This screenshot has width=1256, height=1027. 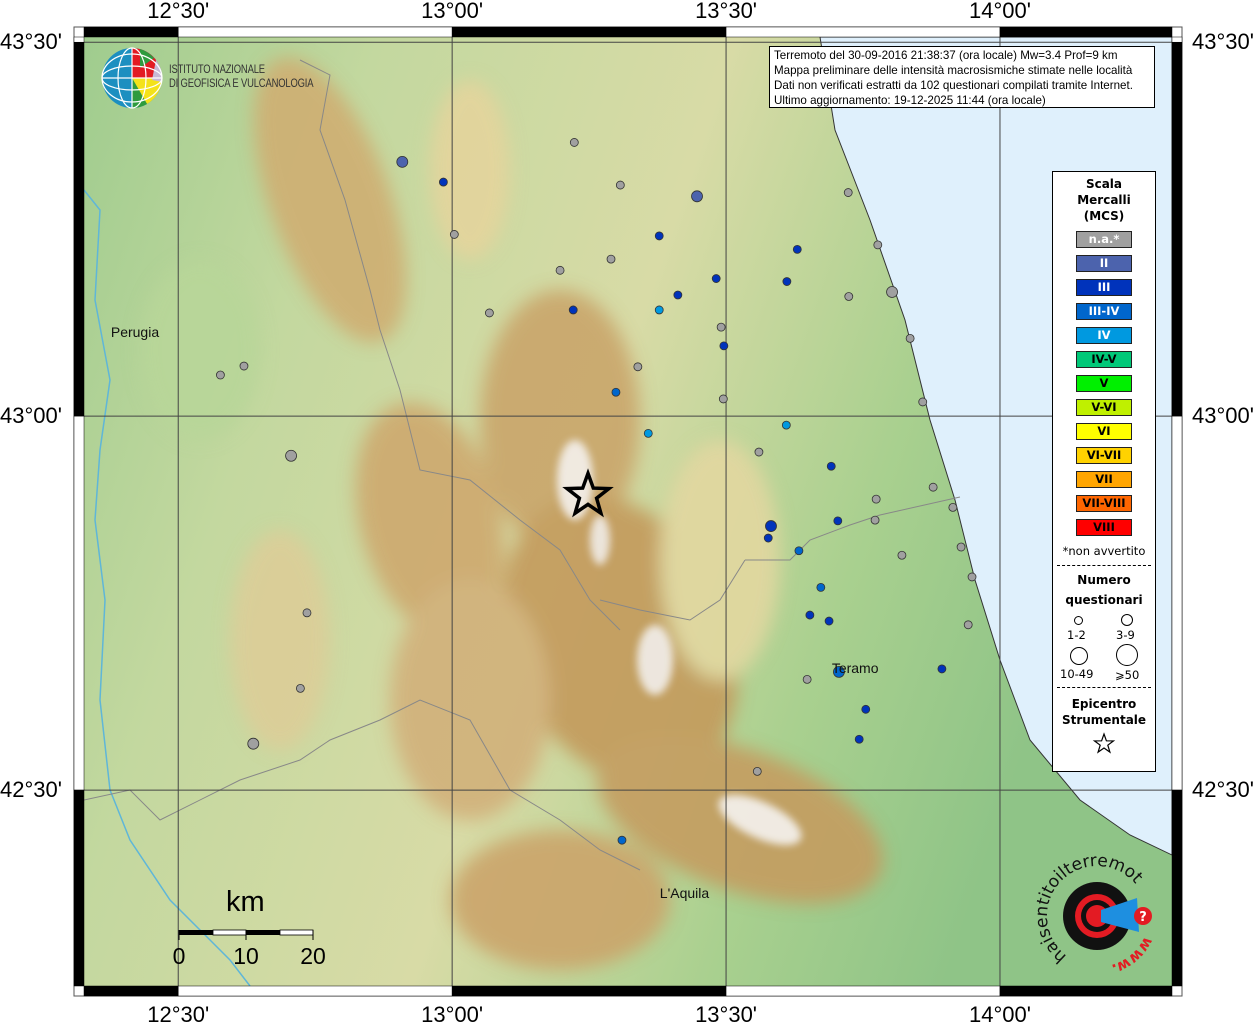 What do you see at coordinates (452, 1014) in the screenshot?
I see `lon-tick-bottom: 13°00'` at bounding box center [452, 1014].